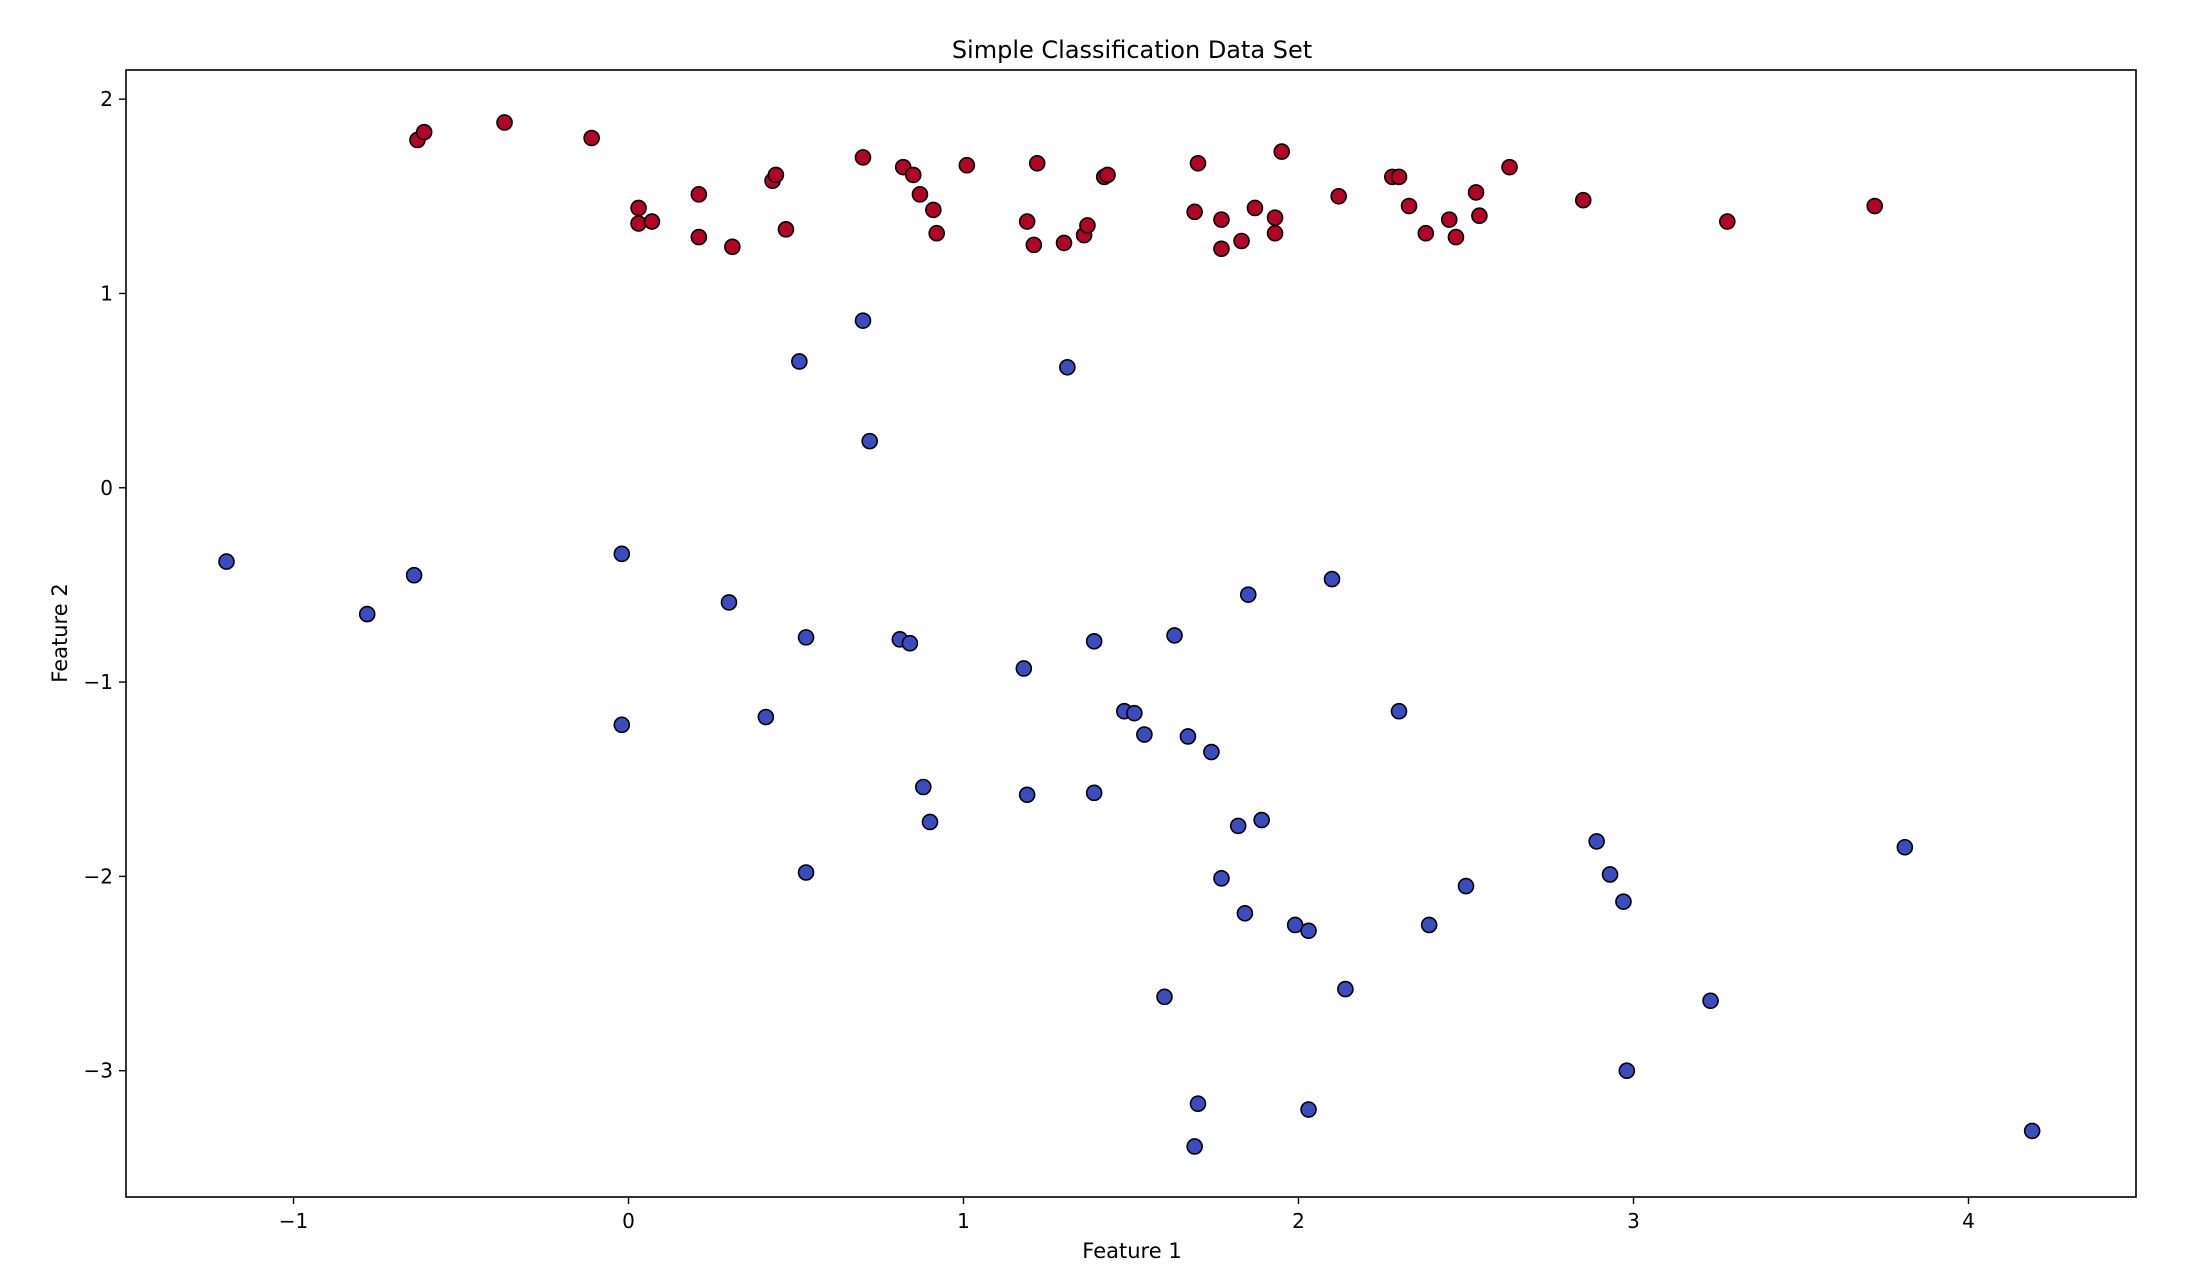 The width and height of the screenshot is (2207, 1267). I want to click on y-axis-ticks: −3 −2 −1 0 1 2, so click(105, 585).